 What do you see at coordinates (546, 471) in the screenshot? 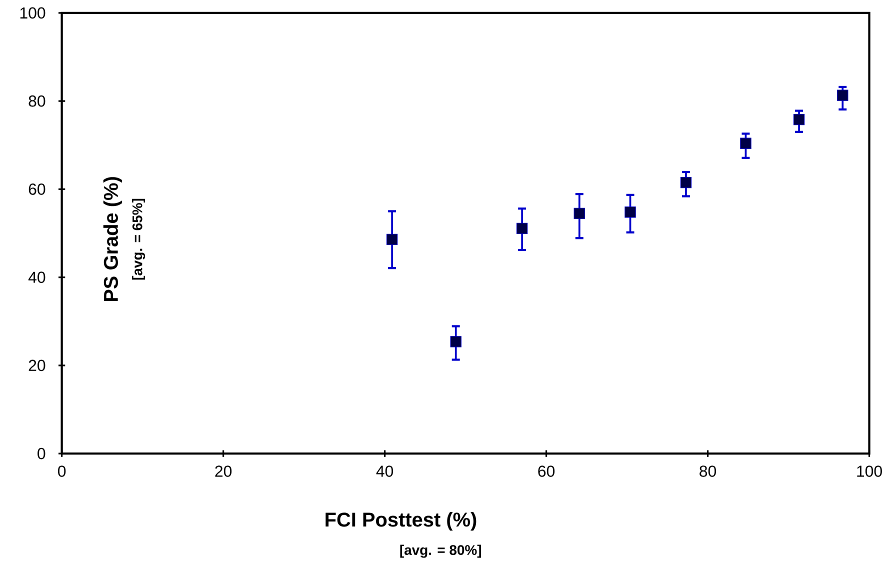
I see `x-tick-label: 60` at bounding box center [546, 471].